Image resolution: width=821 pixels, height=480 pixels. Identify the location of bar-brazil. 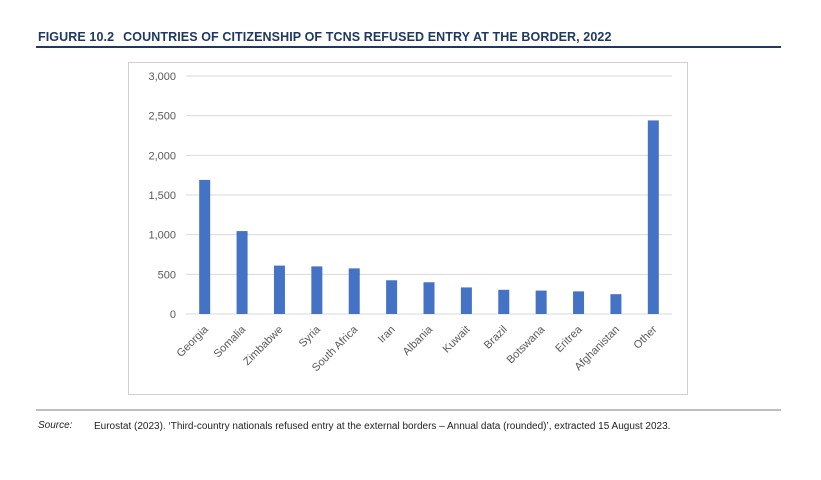
(504, 301).